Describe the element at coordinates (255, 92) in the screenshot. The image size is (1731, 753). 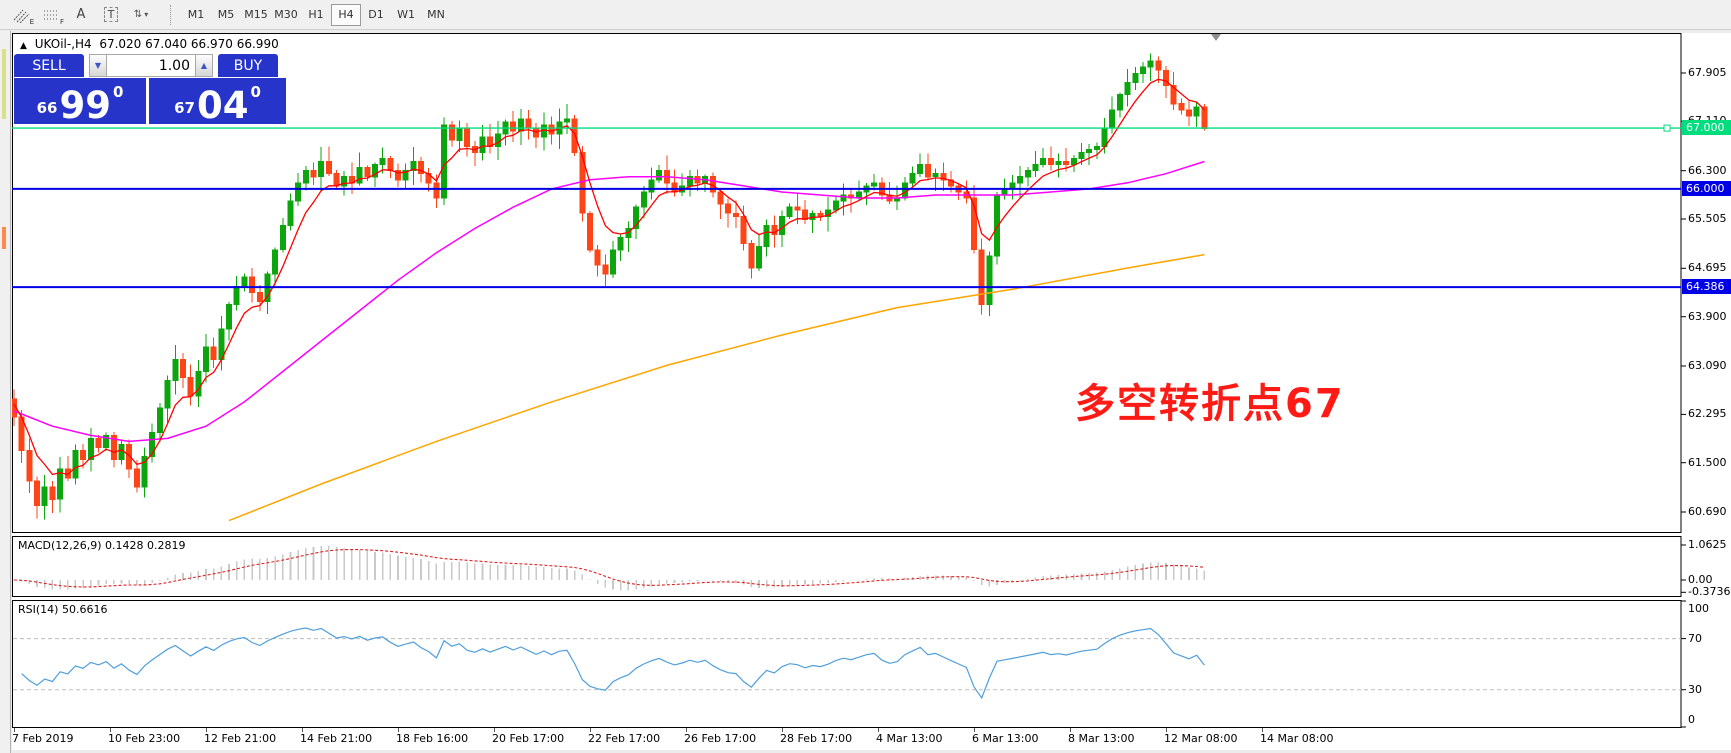
I see `buy-price-point: 0` at that location.